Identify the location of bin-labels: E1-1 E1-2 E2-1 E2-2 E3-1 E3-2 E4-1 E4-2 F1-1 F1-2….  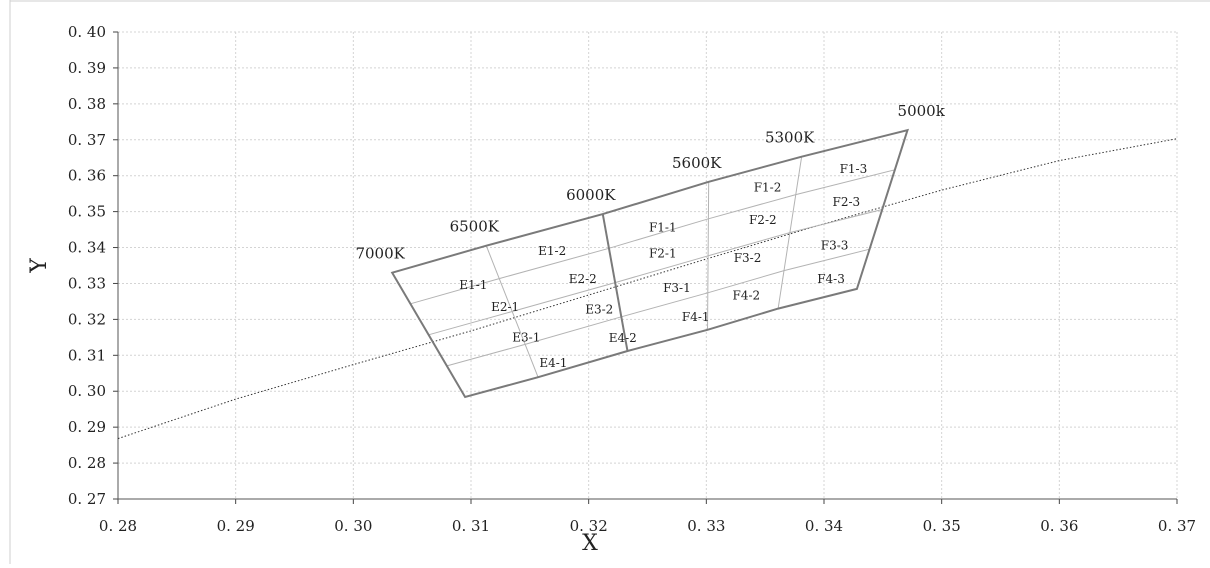
(663, 266).